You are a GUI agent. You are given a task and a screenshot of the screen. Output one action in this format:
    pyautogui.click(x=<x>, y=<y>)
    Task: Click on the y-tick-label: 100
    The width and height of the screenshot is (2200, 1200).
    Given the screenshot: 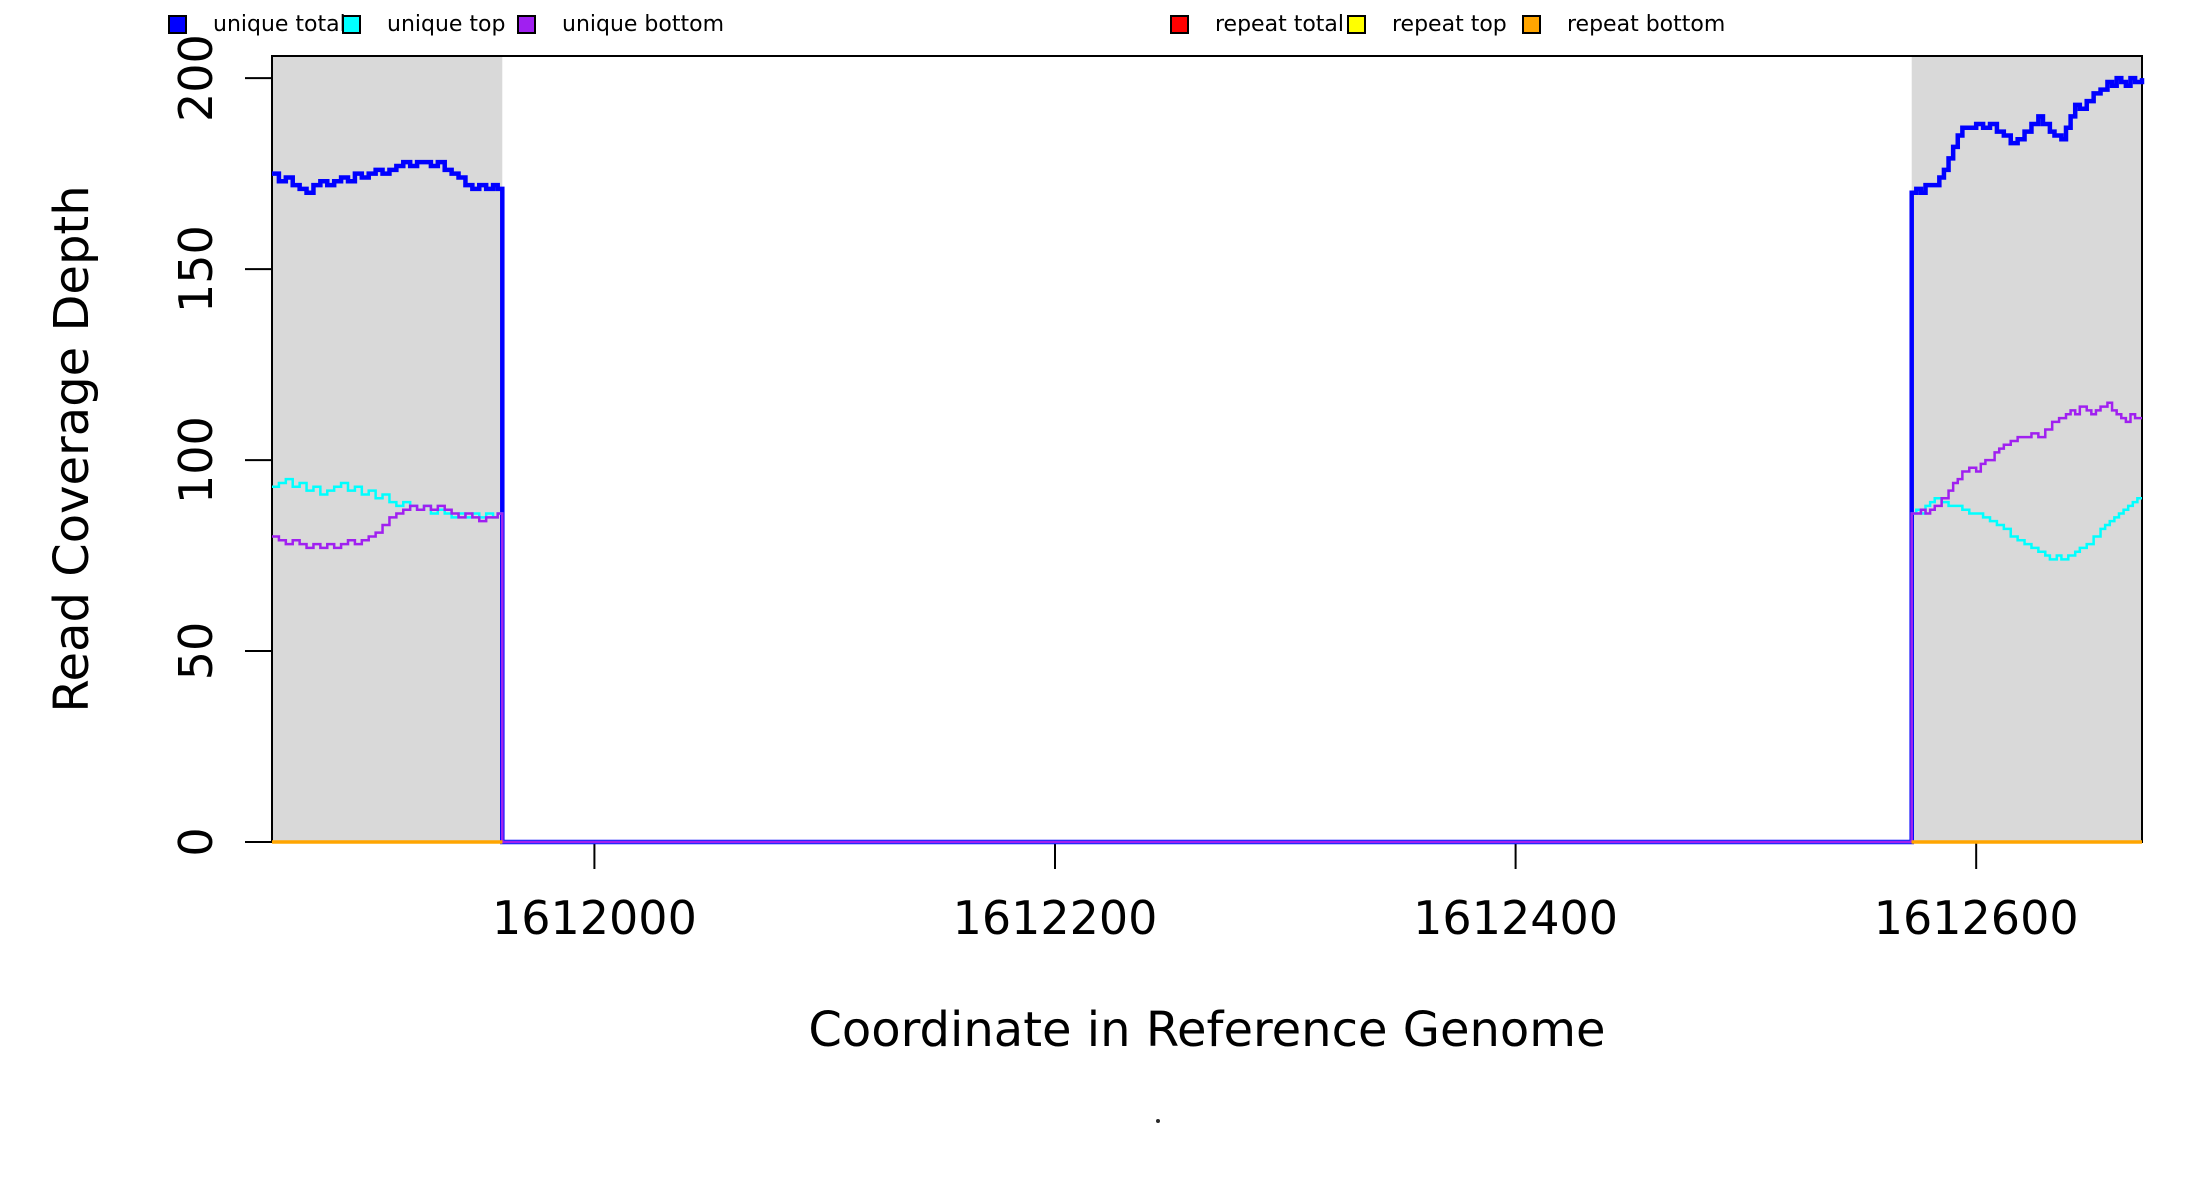 What is the action you would take?
    pyautogui.click(x=196, y=460)
    